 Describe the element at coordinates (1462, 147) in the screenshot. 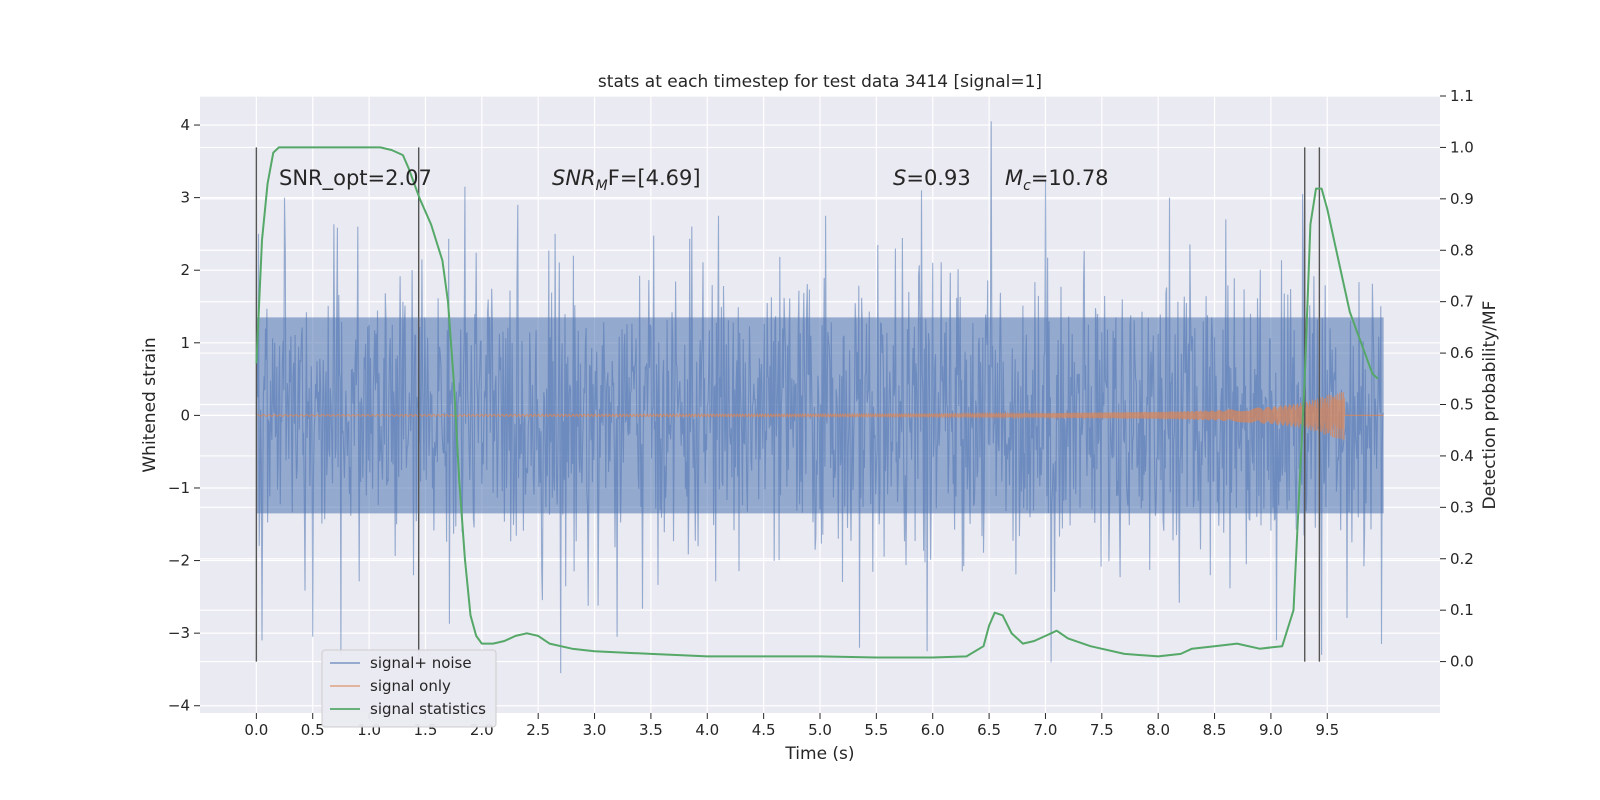

I see `y2-tick-label: 1.0` at that location.